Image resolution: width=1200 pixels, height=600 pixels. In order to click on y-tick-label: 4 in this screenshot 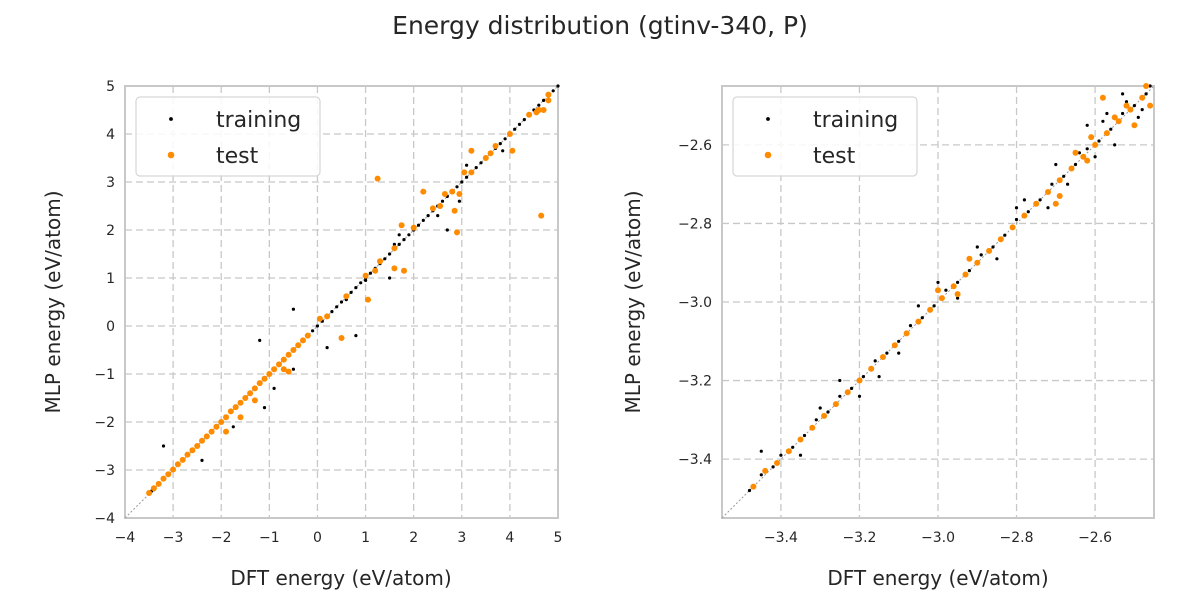, I will do `click(110, 135)`.